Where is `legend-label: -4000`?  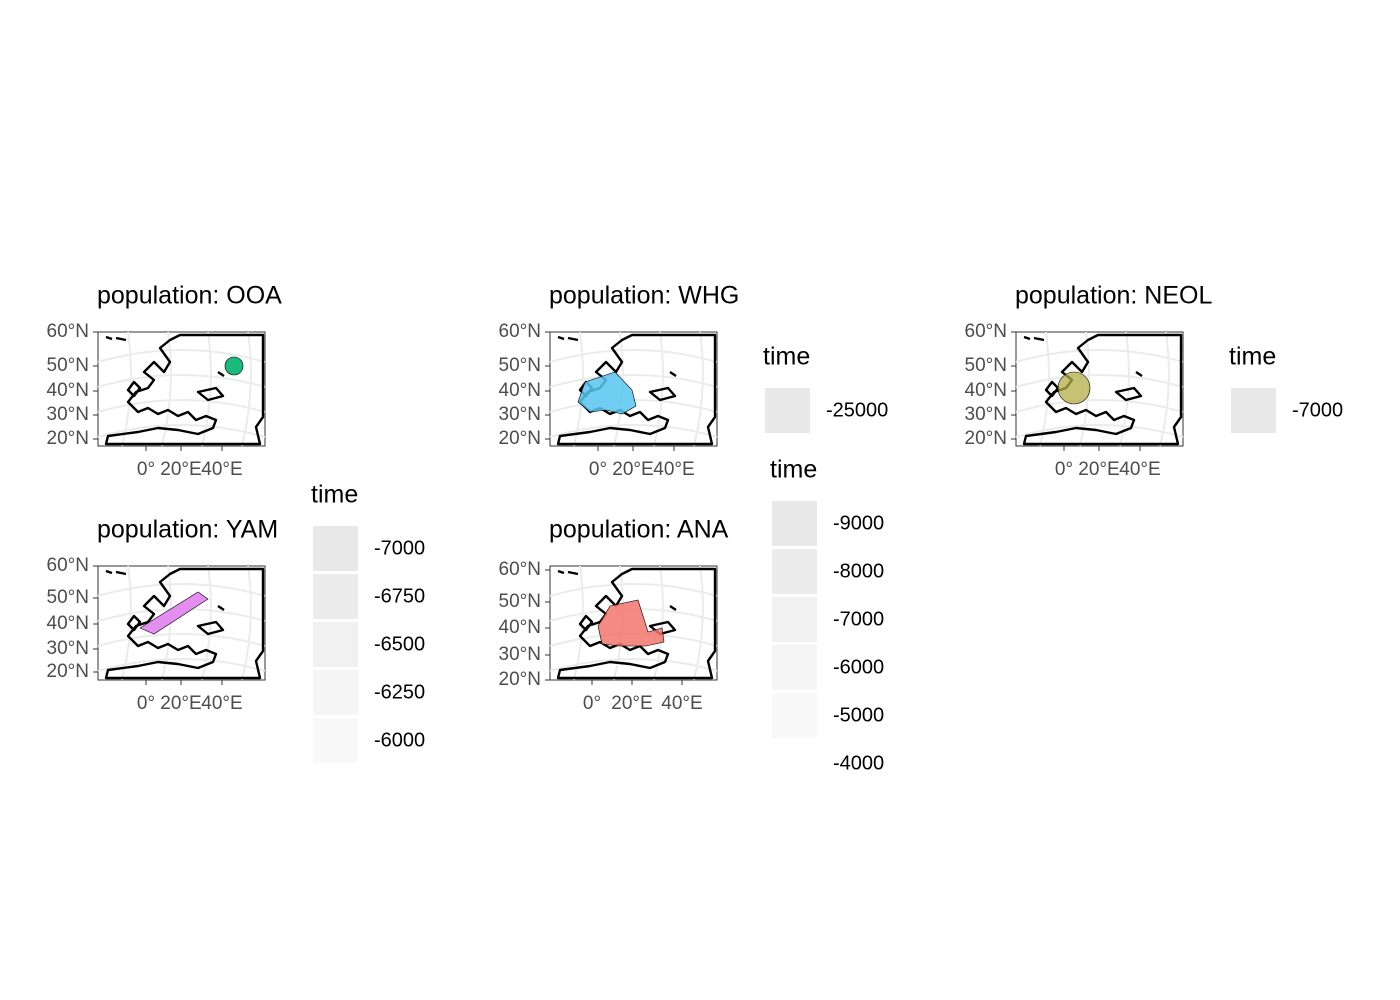
legend-label: -4000 is located at coordinates (858, 763).